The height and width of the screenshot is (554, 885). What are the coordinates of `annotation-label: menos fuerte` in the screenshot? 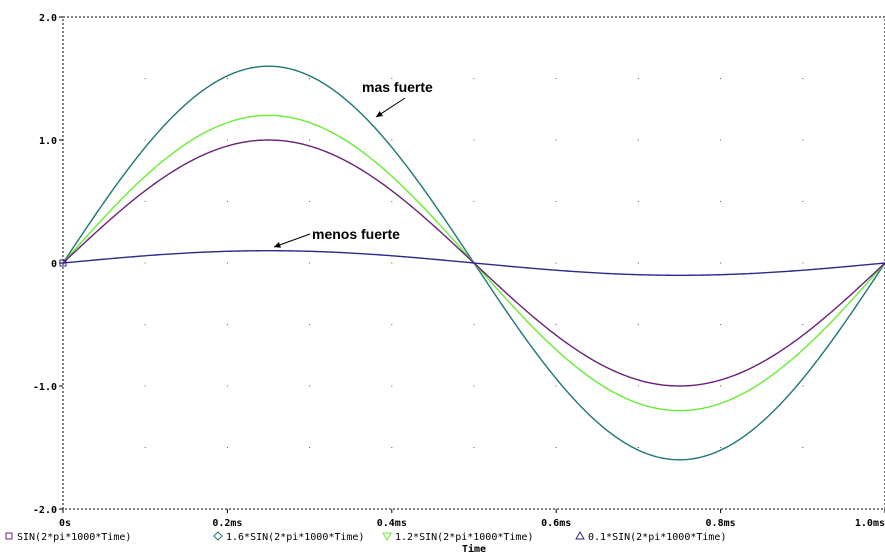 It's located at (356, 234).